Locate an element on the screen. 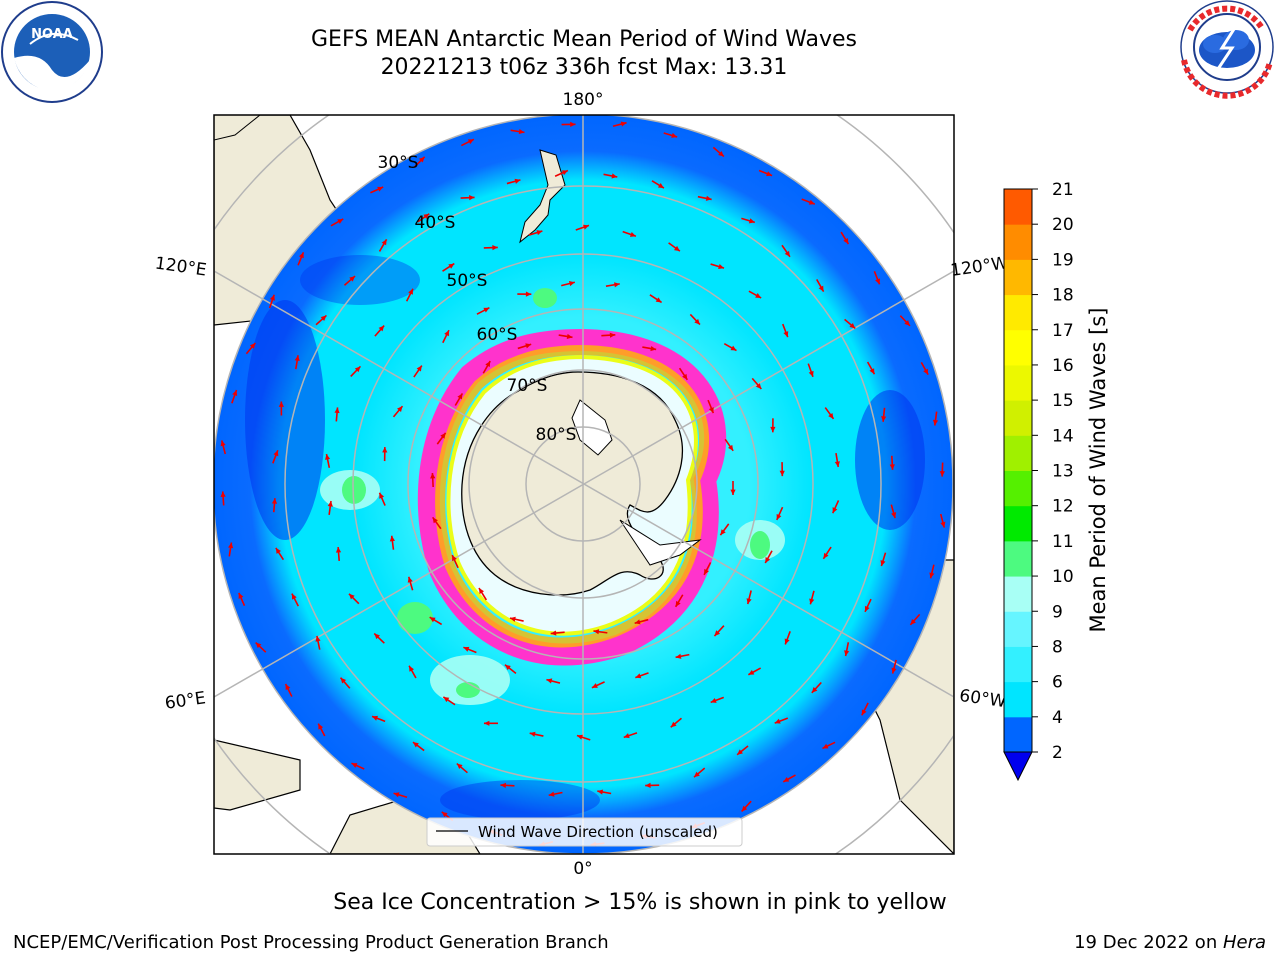 This screenshot has height=960, width=1280. chart-subtitle: 20221213 t06z 336h fcst Max: 13.31 is located at coordinates (584, 67).